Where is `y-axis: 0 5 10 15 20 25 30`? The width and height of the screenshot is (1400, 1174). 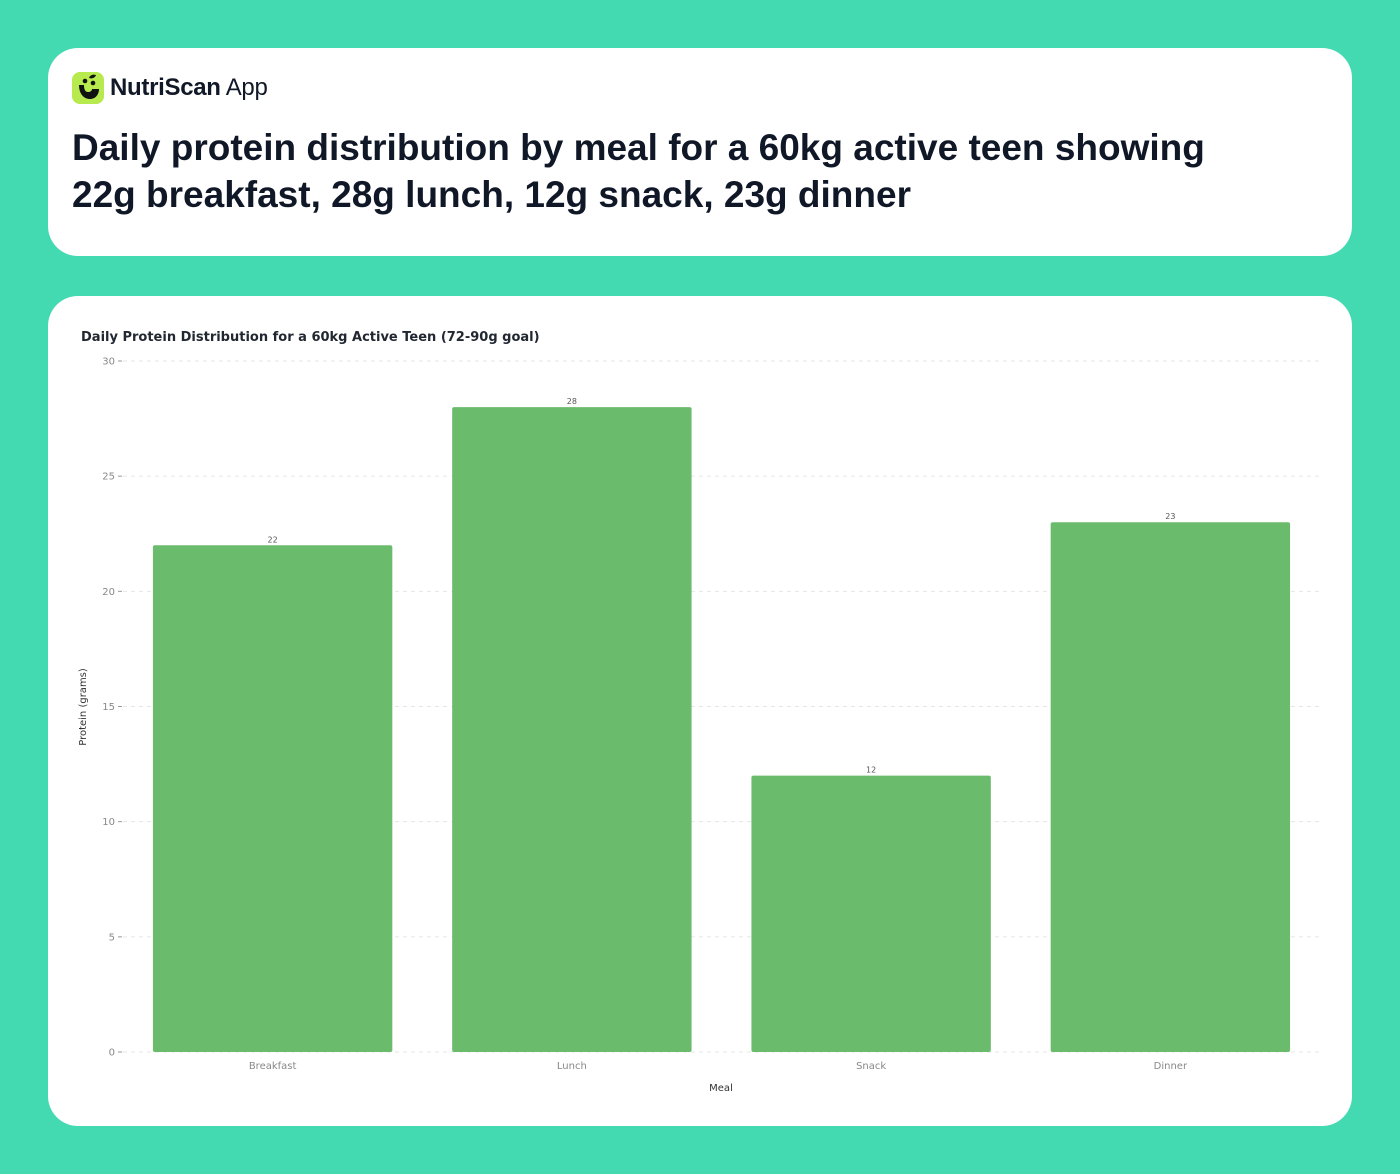 y-axis: 0 5 10 15 20 25 30 is located at coordinates (112, 708).